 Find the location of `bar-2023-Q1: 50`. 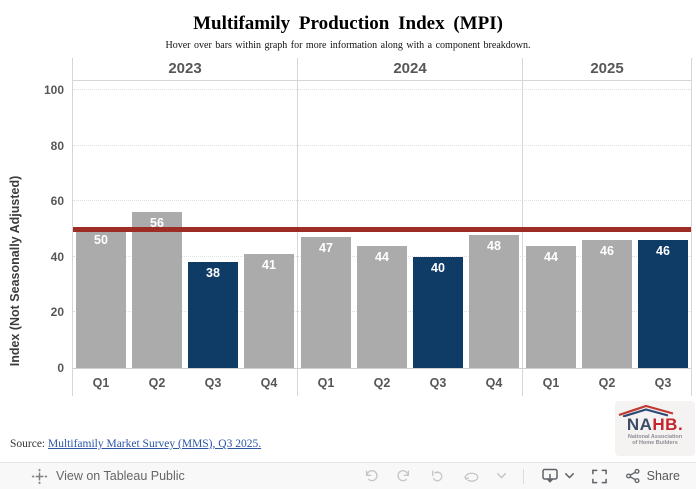

bar-2023-Q1: 50 is located at coordinates (101, 298).